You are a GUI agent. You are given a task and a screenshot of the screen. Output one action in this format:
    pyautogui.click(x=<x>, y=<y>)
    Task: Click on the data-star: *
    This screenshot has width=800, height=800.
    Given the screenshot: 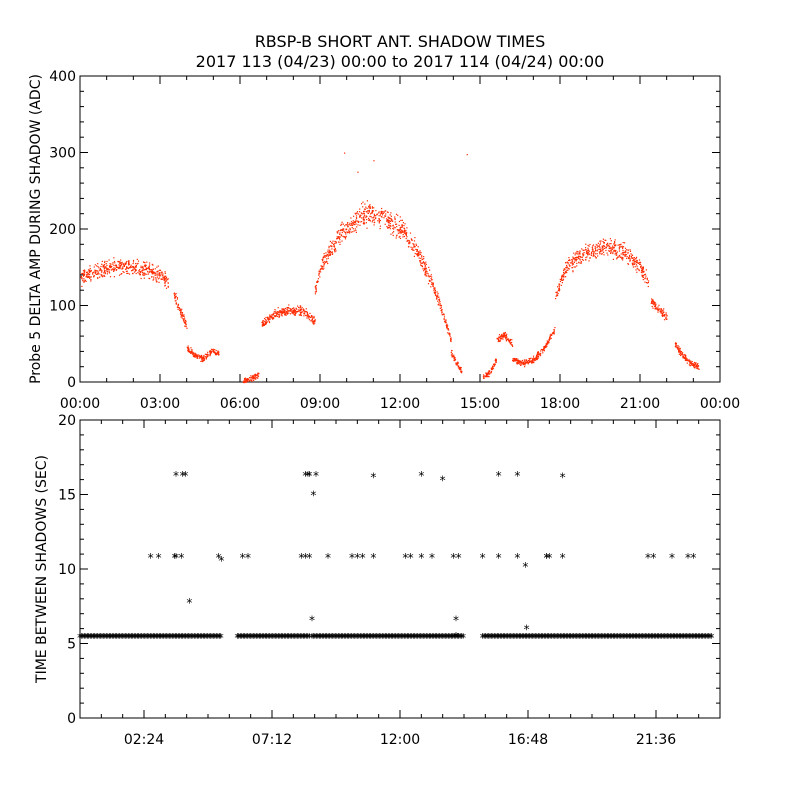 What is the action you would take?
    pyautogui.click(x=411, y=558)
    